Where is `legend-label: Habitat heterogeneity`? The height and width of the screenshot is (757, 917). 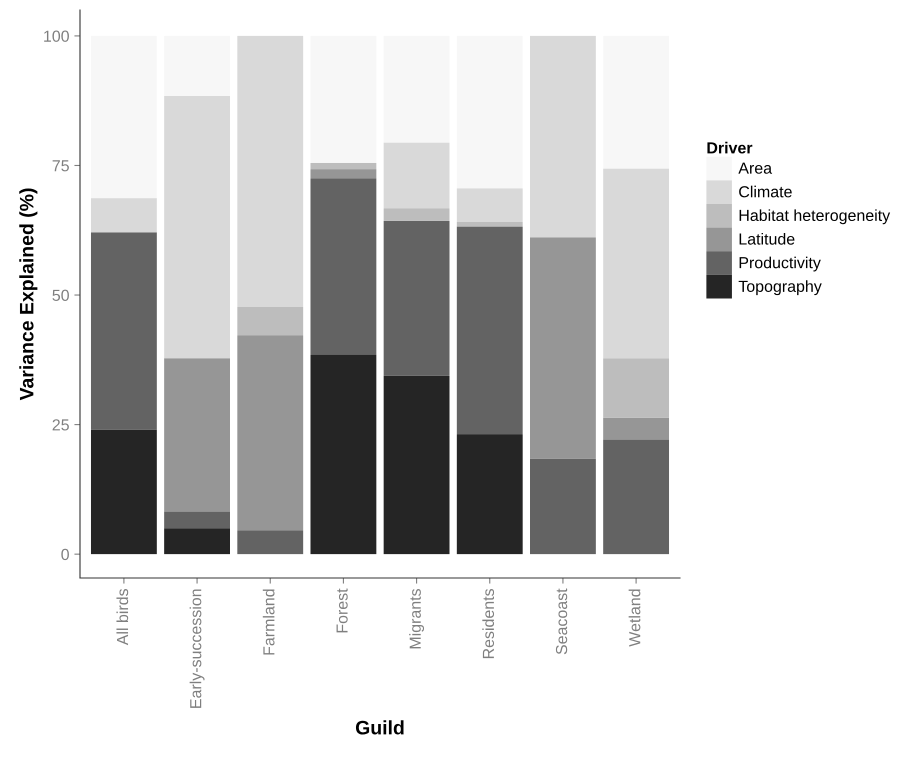
legend-label: Habitat heterogeneity is located at coordinates (815, 216).